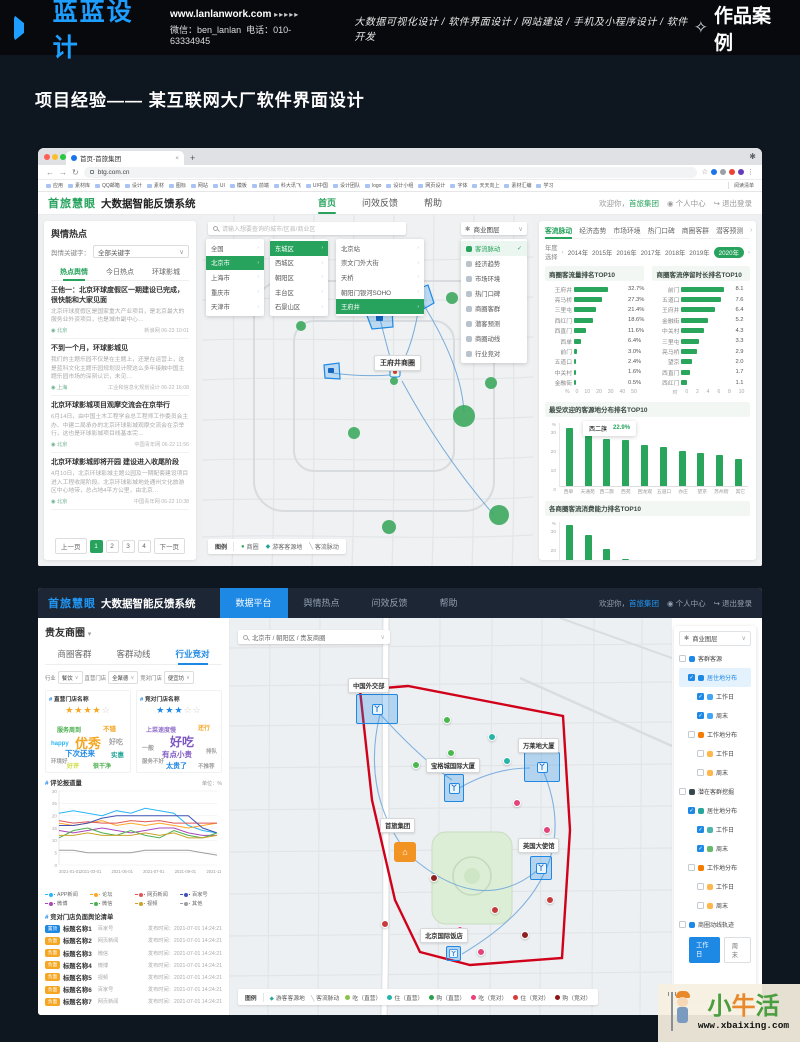 The width and height of the screenshot is (800, 1042). I want to click on metric-tab-3: 热门口碑, so click(661, 231).